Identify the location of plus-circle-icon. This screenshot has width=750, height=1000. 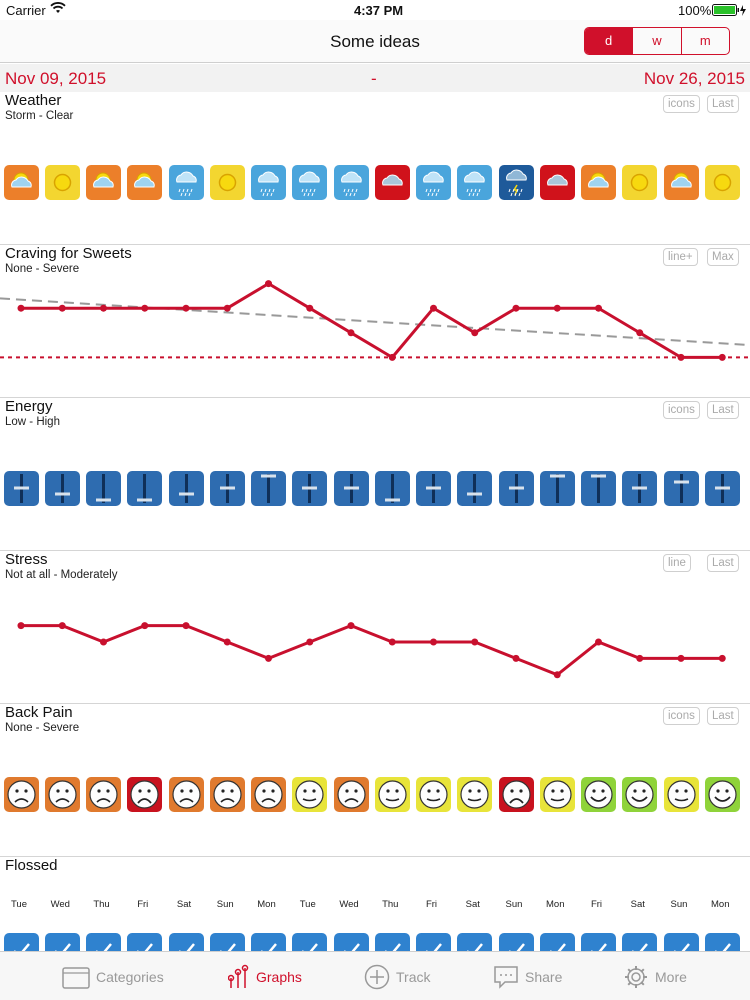
(377, 977).